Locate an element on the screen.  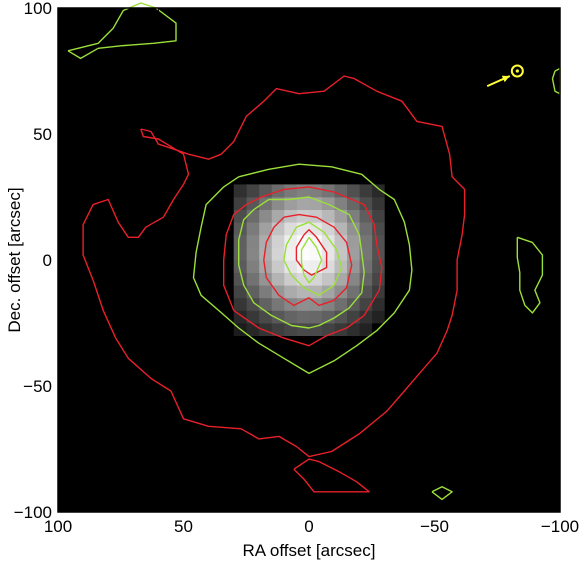
y-tick-label: 0 is located at coordinates (47, 260).